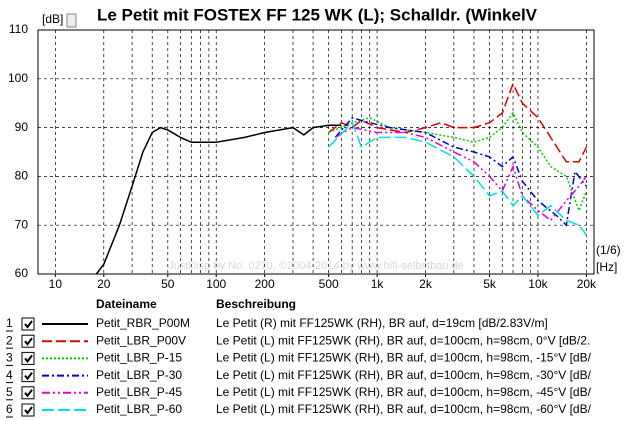 The image size is (624, 421). Describe the element at coordinates (71, 20) in the screenshot. I see `spin-button` at that location.